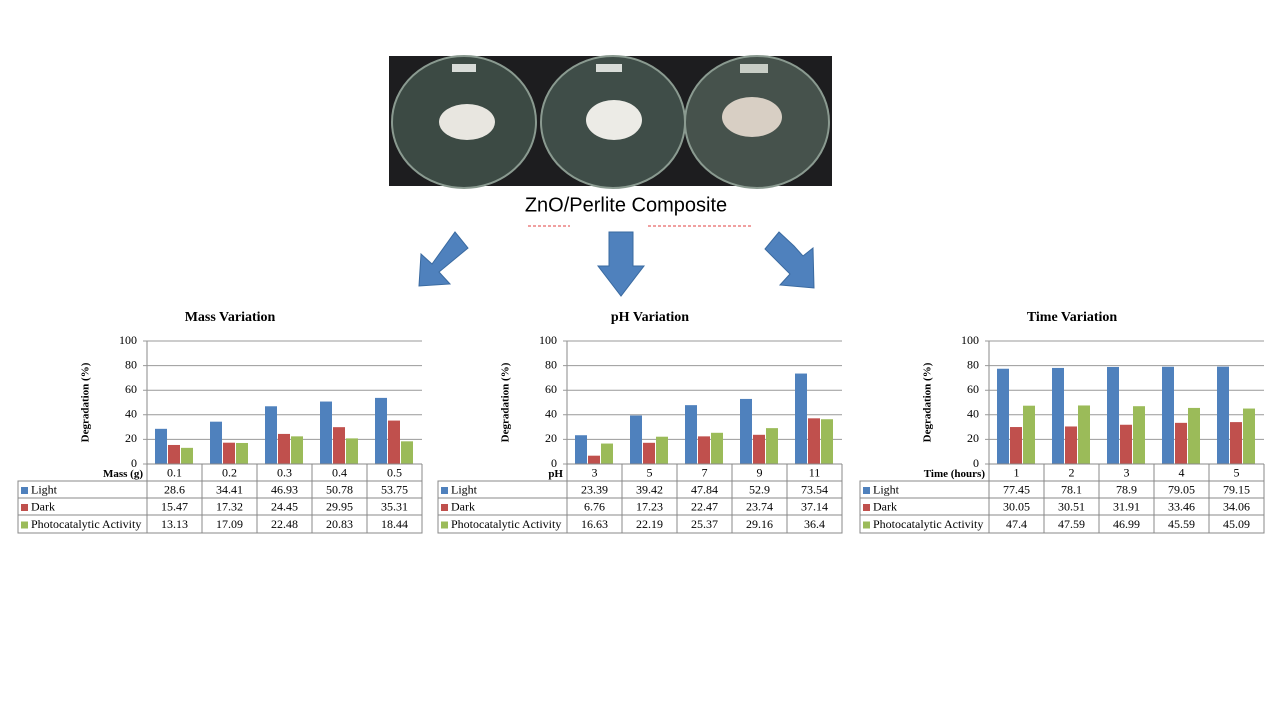 Image resolution: width=1280 pixels, height=720 pixels. Describe the element at coordinates (284, 506) in the screenshot. I see `table-value: 24.45` at that location.